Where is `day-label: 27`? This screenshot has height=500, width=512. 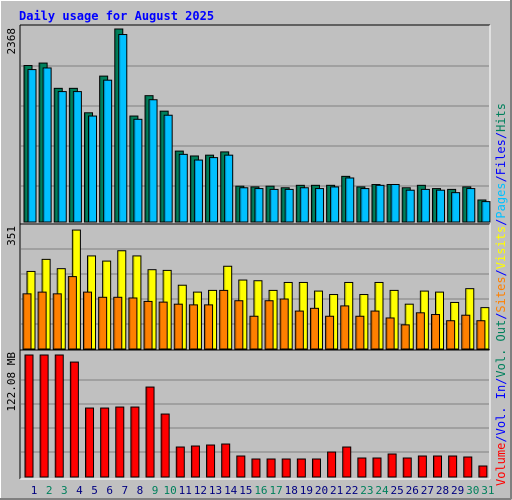
day-label: 27 is located at coordinates (427, 490).